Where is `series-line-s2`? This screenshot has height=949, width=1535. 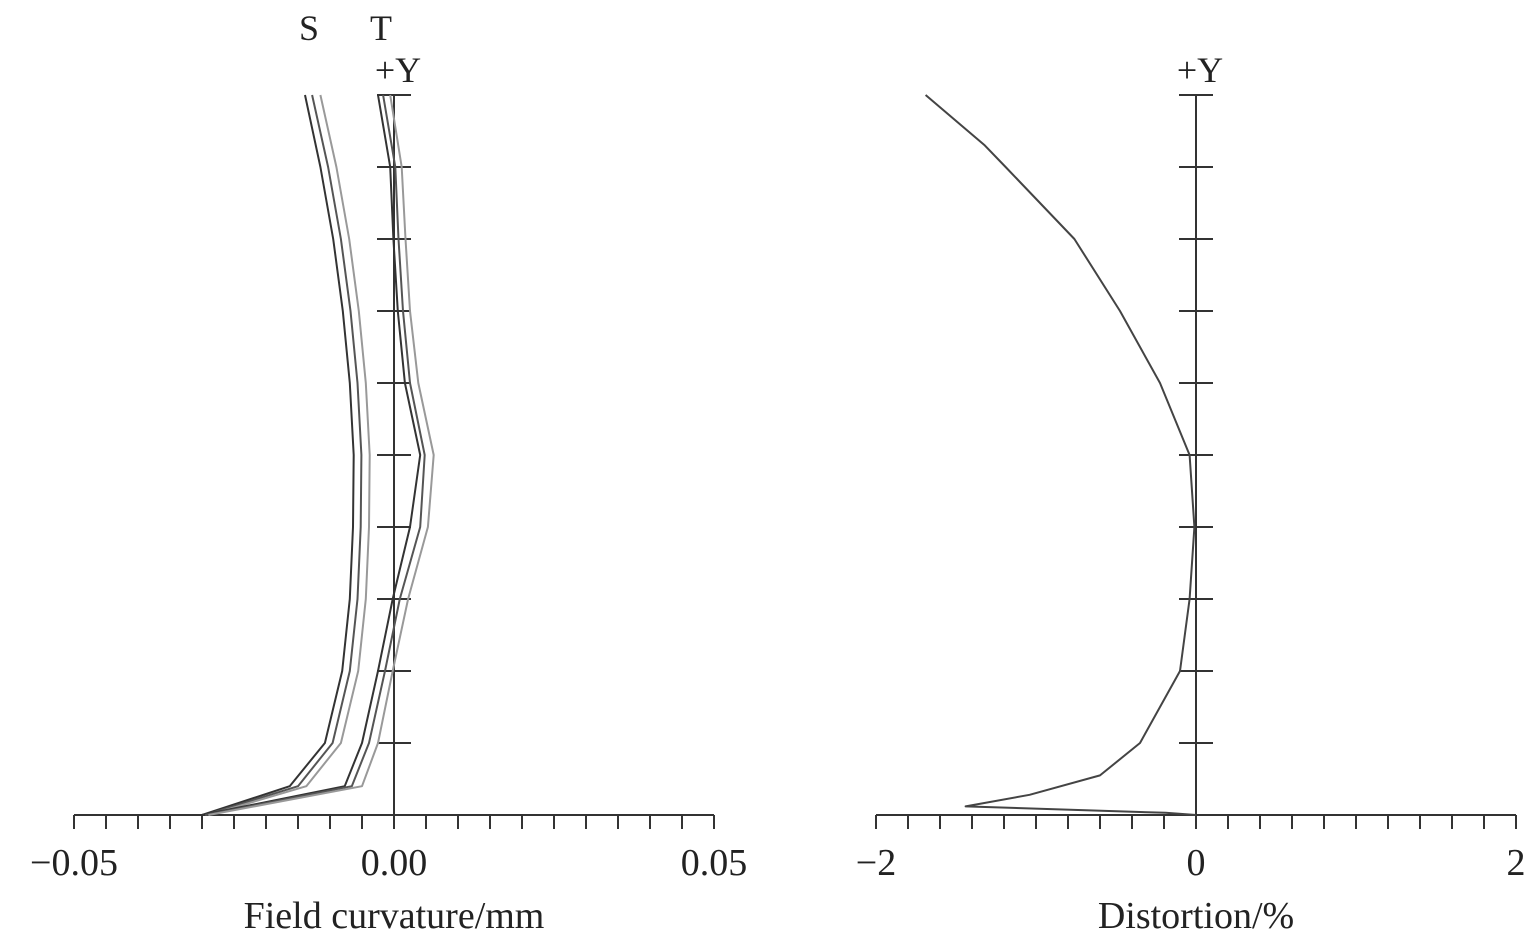 series-line-s2 is located at coordinates (283, 455).